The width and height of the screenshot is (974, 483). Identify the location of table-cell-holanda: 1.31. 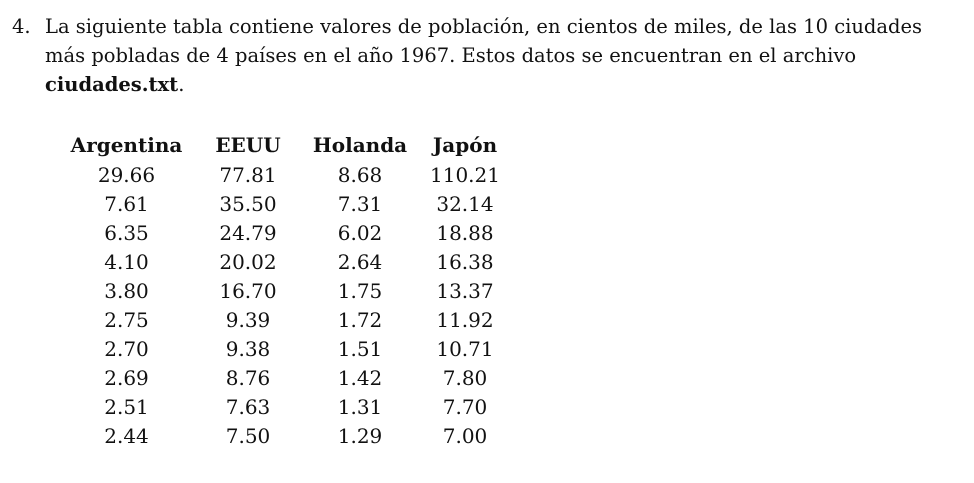
(360, 406).